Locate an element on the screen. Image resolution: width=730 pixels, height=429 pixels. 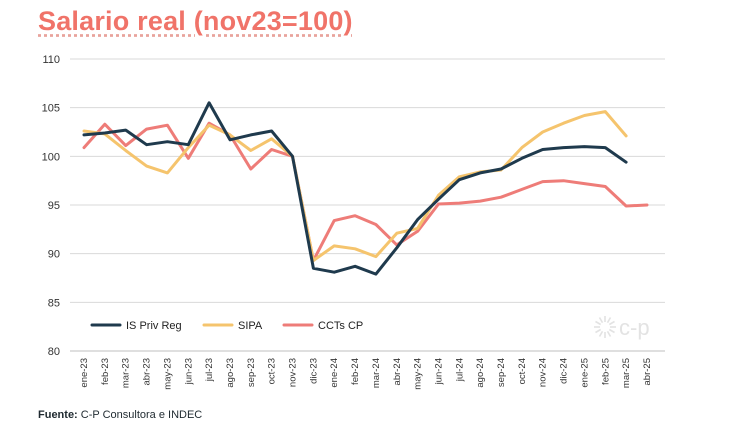
y-tick-label: 90 is located at coordinates (54, 255).